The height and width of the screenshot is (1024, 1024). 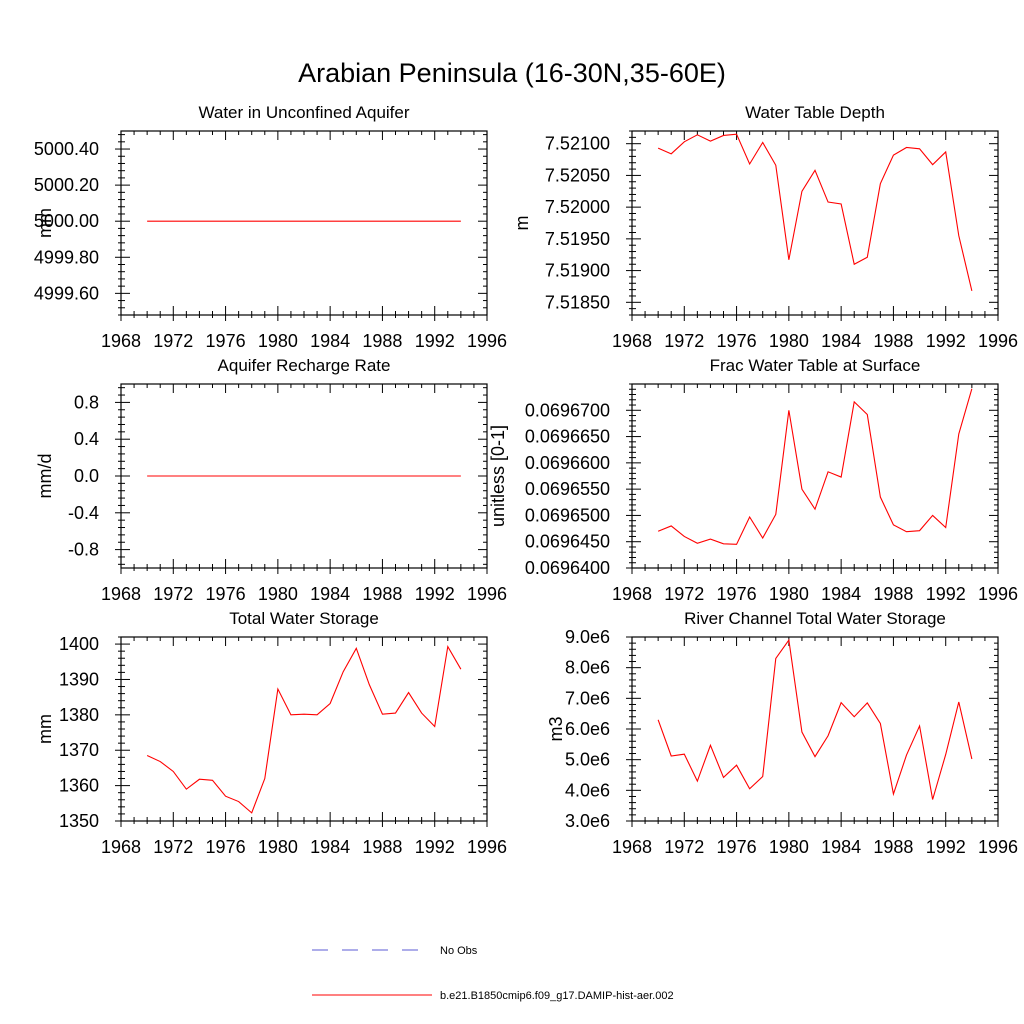 I want to click on y-tick-label: 7.51900, so click(x=577, y=271).